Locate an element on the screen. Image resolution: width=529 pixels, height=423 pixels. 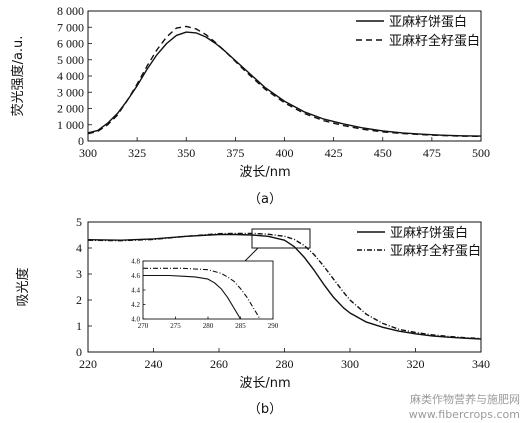
x-tick-label: 325 is located at coordinates (137, 153).